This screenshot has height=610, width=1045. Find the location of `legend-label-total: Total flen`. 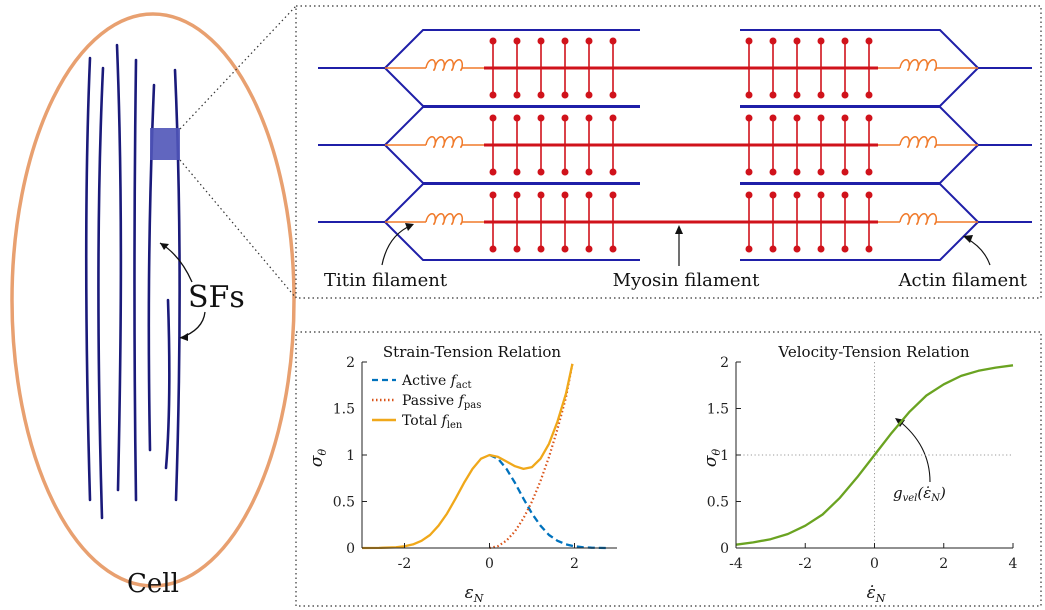

legend-label-total: Total flen is located at coordinates (432, 422).